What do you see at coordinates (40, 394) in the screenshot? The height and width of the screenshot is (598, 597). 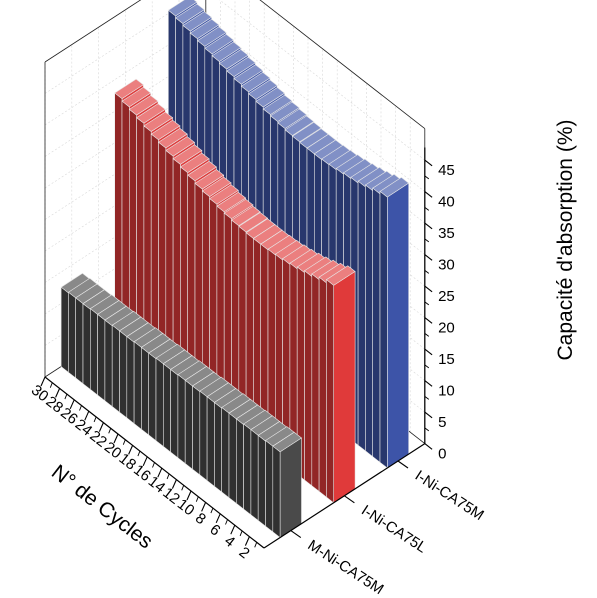 I see `x-tick-label: 30` at bounding box center [40, 394].